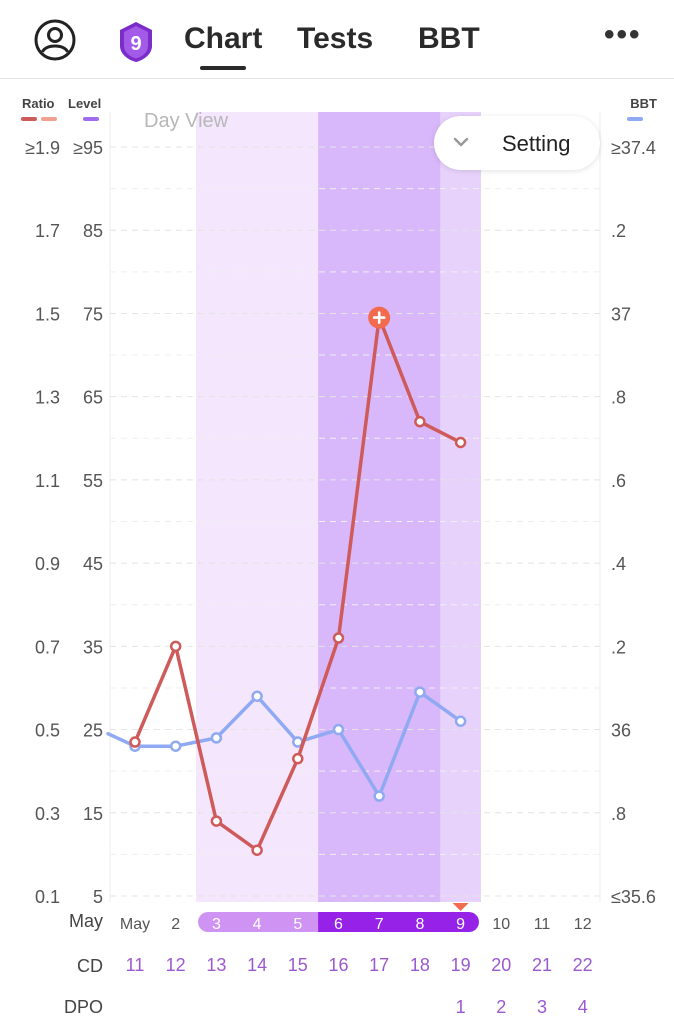  Describe the element at coordinates (633, 148) in the screenshot. I see `bbt-tick-label: ≥37.4` at that location.